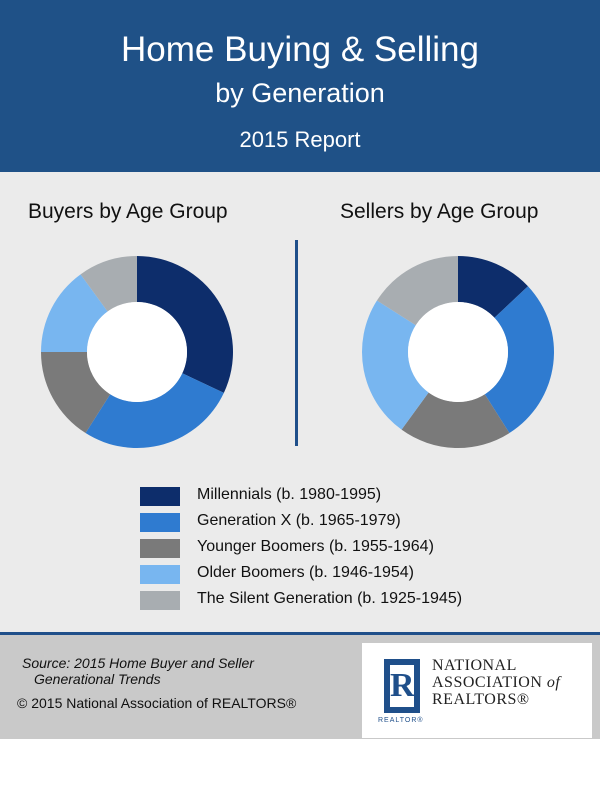  I want to click on page-title: Home Buying & Selling, so click(300, 49).